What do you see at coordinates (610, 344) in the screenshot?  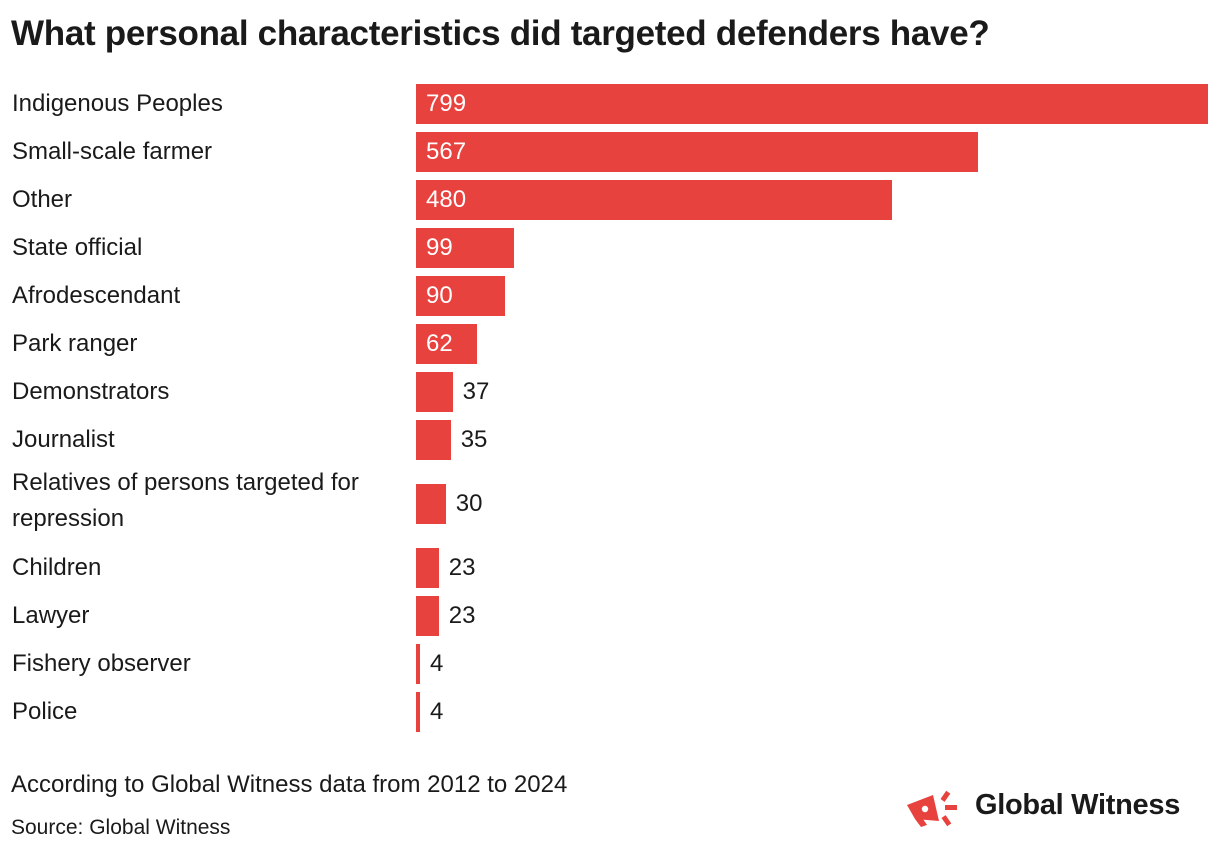 I see `bar-row: Park ranger 62` at bounding box center [610, 344].